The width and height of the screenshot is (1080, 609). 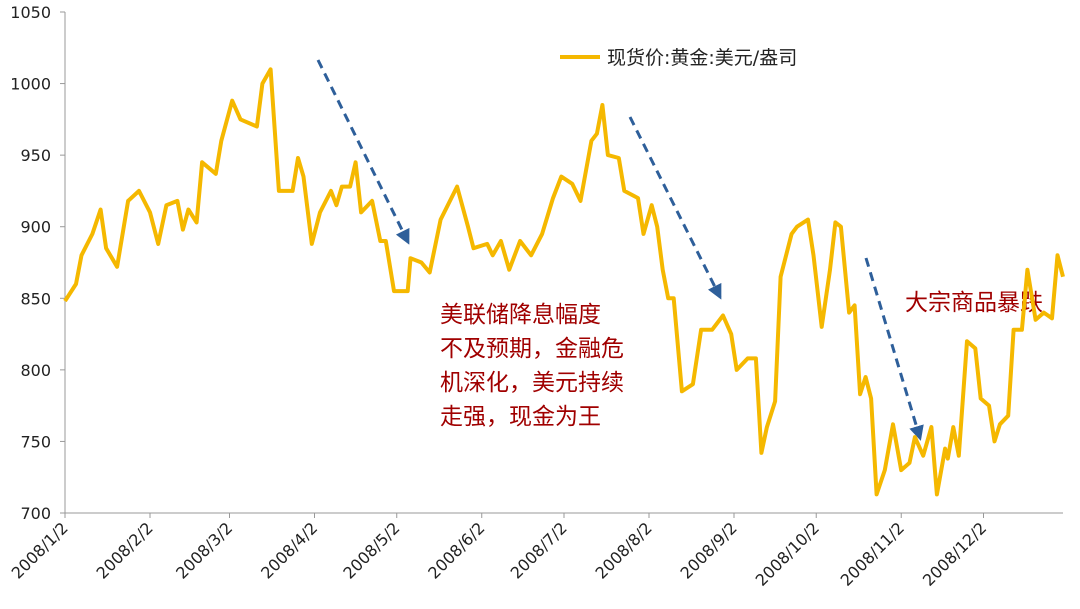 What do you see at coordinates (532, 383) in the screenshot?
I see `annotation: 机深化，美元持续` at bounding box center [532, 383].